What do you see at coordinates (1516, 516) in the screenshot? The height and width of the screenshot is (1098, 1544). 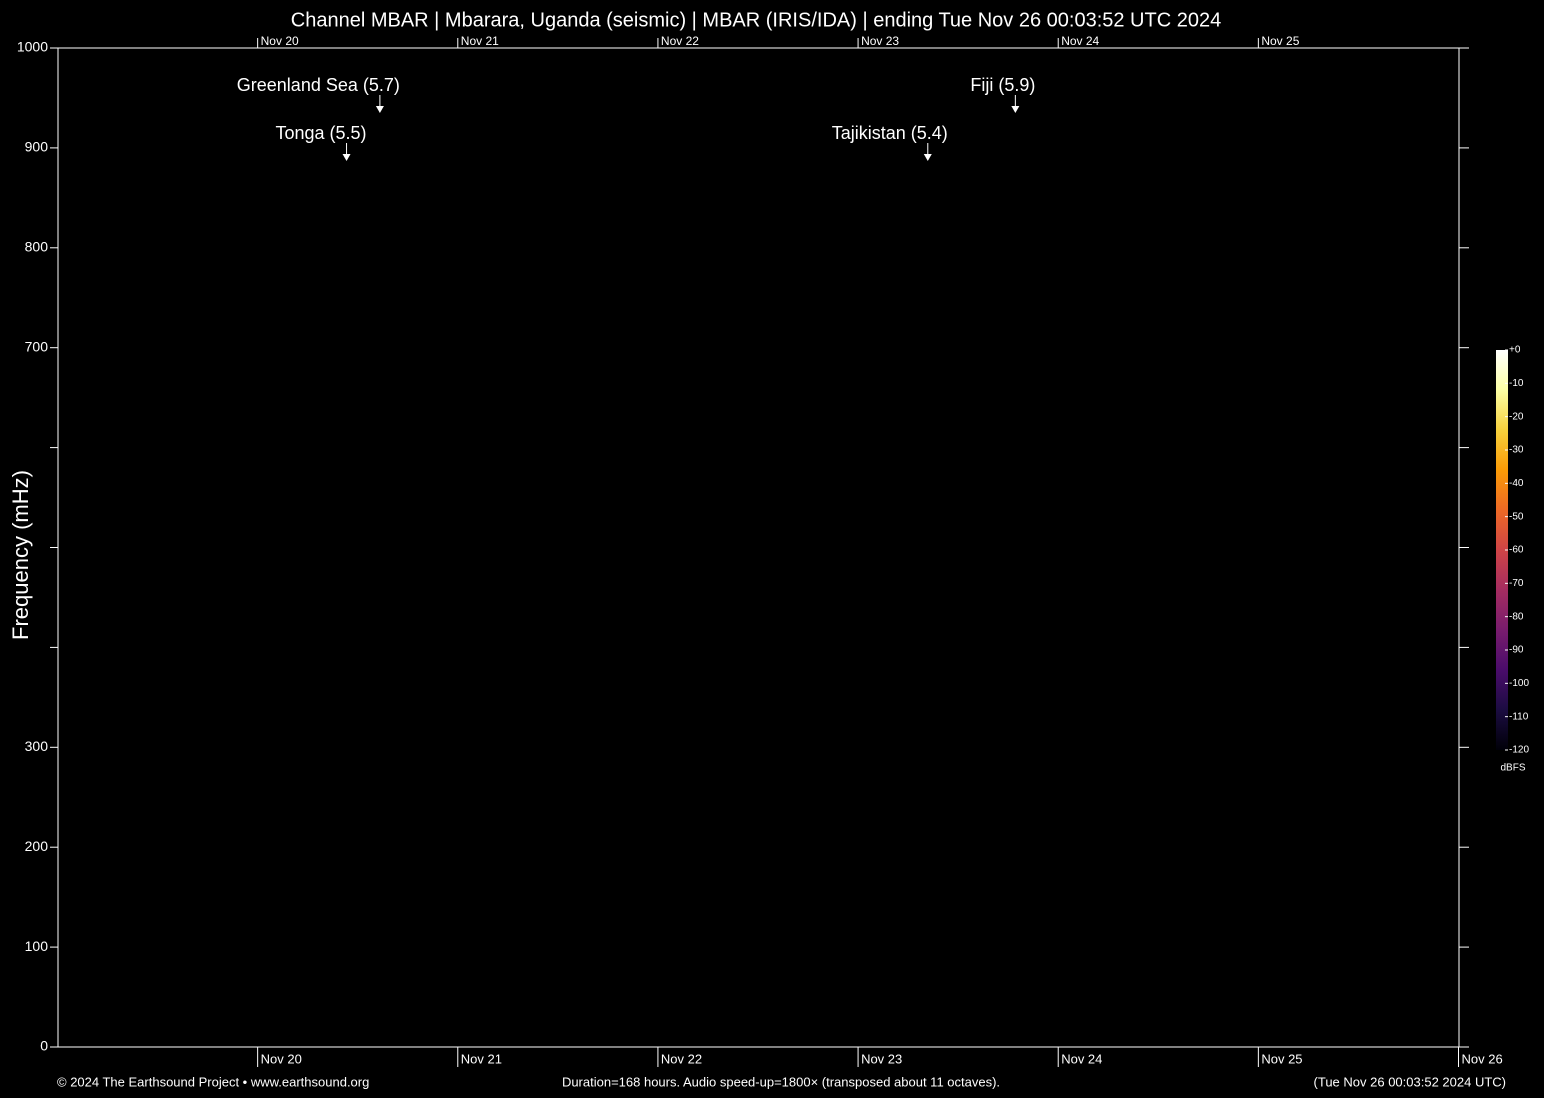 I see `colorbar-tick-label: -50` at bounding box center [1516, 516].